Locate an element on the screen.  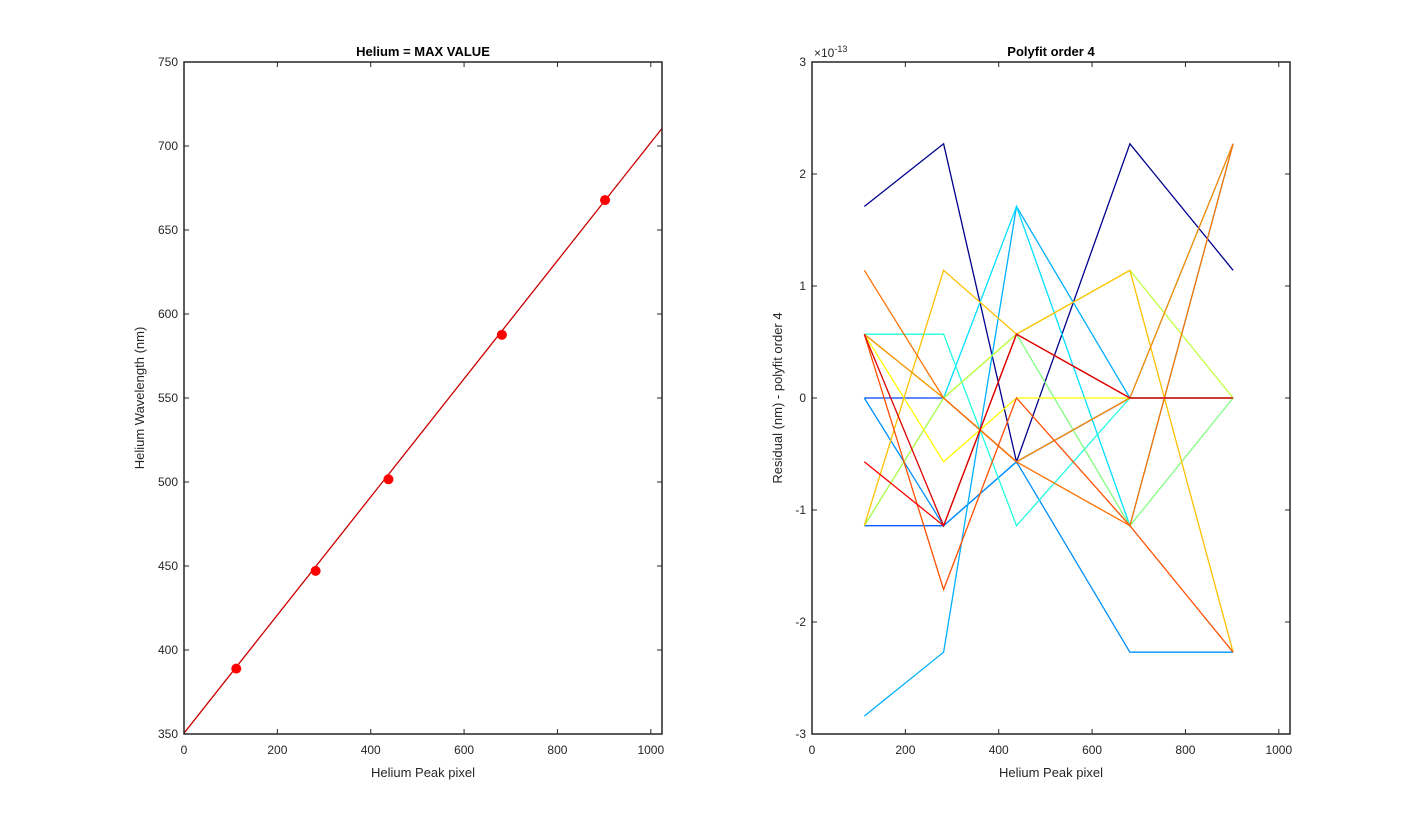
y-tick-label: 400 is located at coordinates (168, 650).